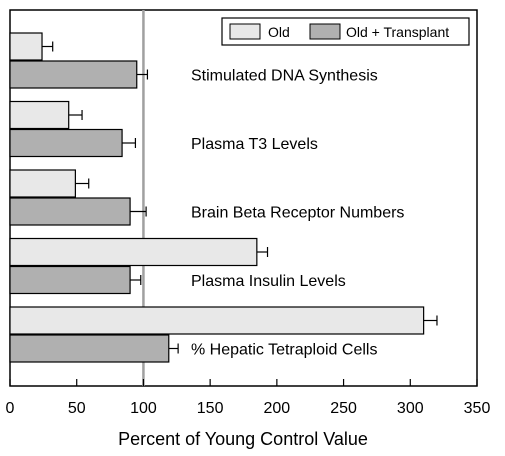  Describe the element at coordinates (248, 398) in the screenshot. I see `x-axis-ticks-layer: 0 50 100 150 200 250 300 350` at that location.